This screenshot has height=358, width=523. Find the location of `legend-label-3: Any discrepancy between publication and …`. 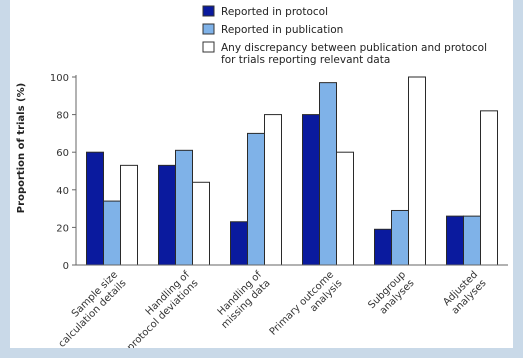

legend-label-3: Any discrepancy between publication and … is located at coordinates (354, 54).